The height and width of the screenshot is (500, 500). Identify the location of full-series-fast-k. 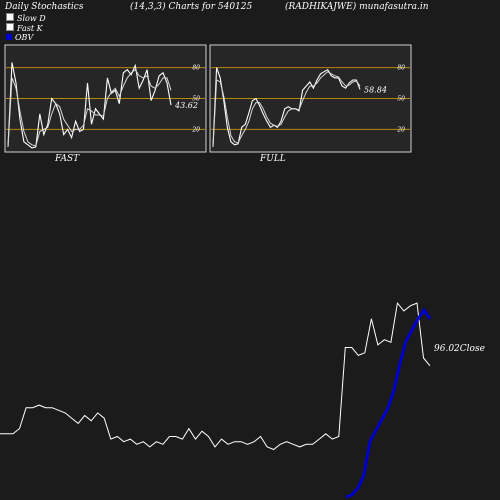
(286, 107).